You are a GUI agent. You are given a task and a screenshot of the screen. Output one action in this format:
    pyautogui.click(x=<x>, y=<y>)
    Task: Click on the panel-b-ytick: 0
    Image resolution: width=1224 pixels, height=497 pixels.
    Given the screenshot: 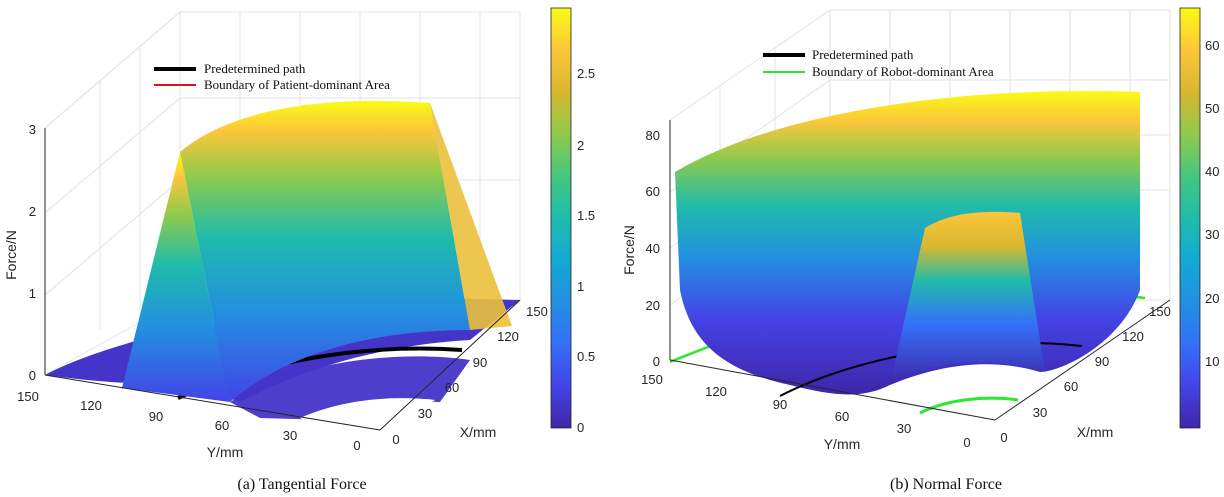 What is the action you would take?
    pyautogui.click(x=966, y=442)
    